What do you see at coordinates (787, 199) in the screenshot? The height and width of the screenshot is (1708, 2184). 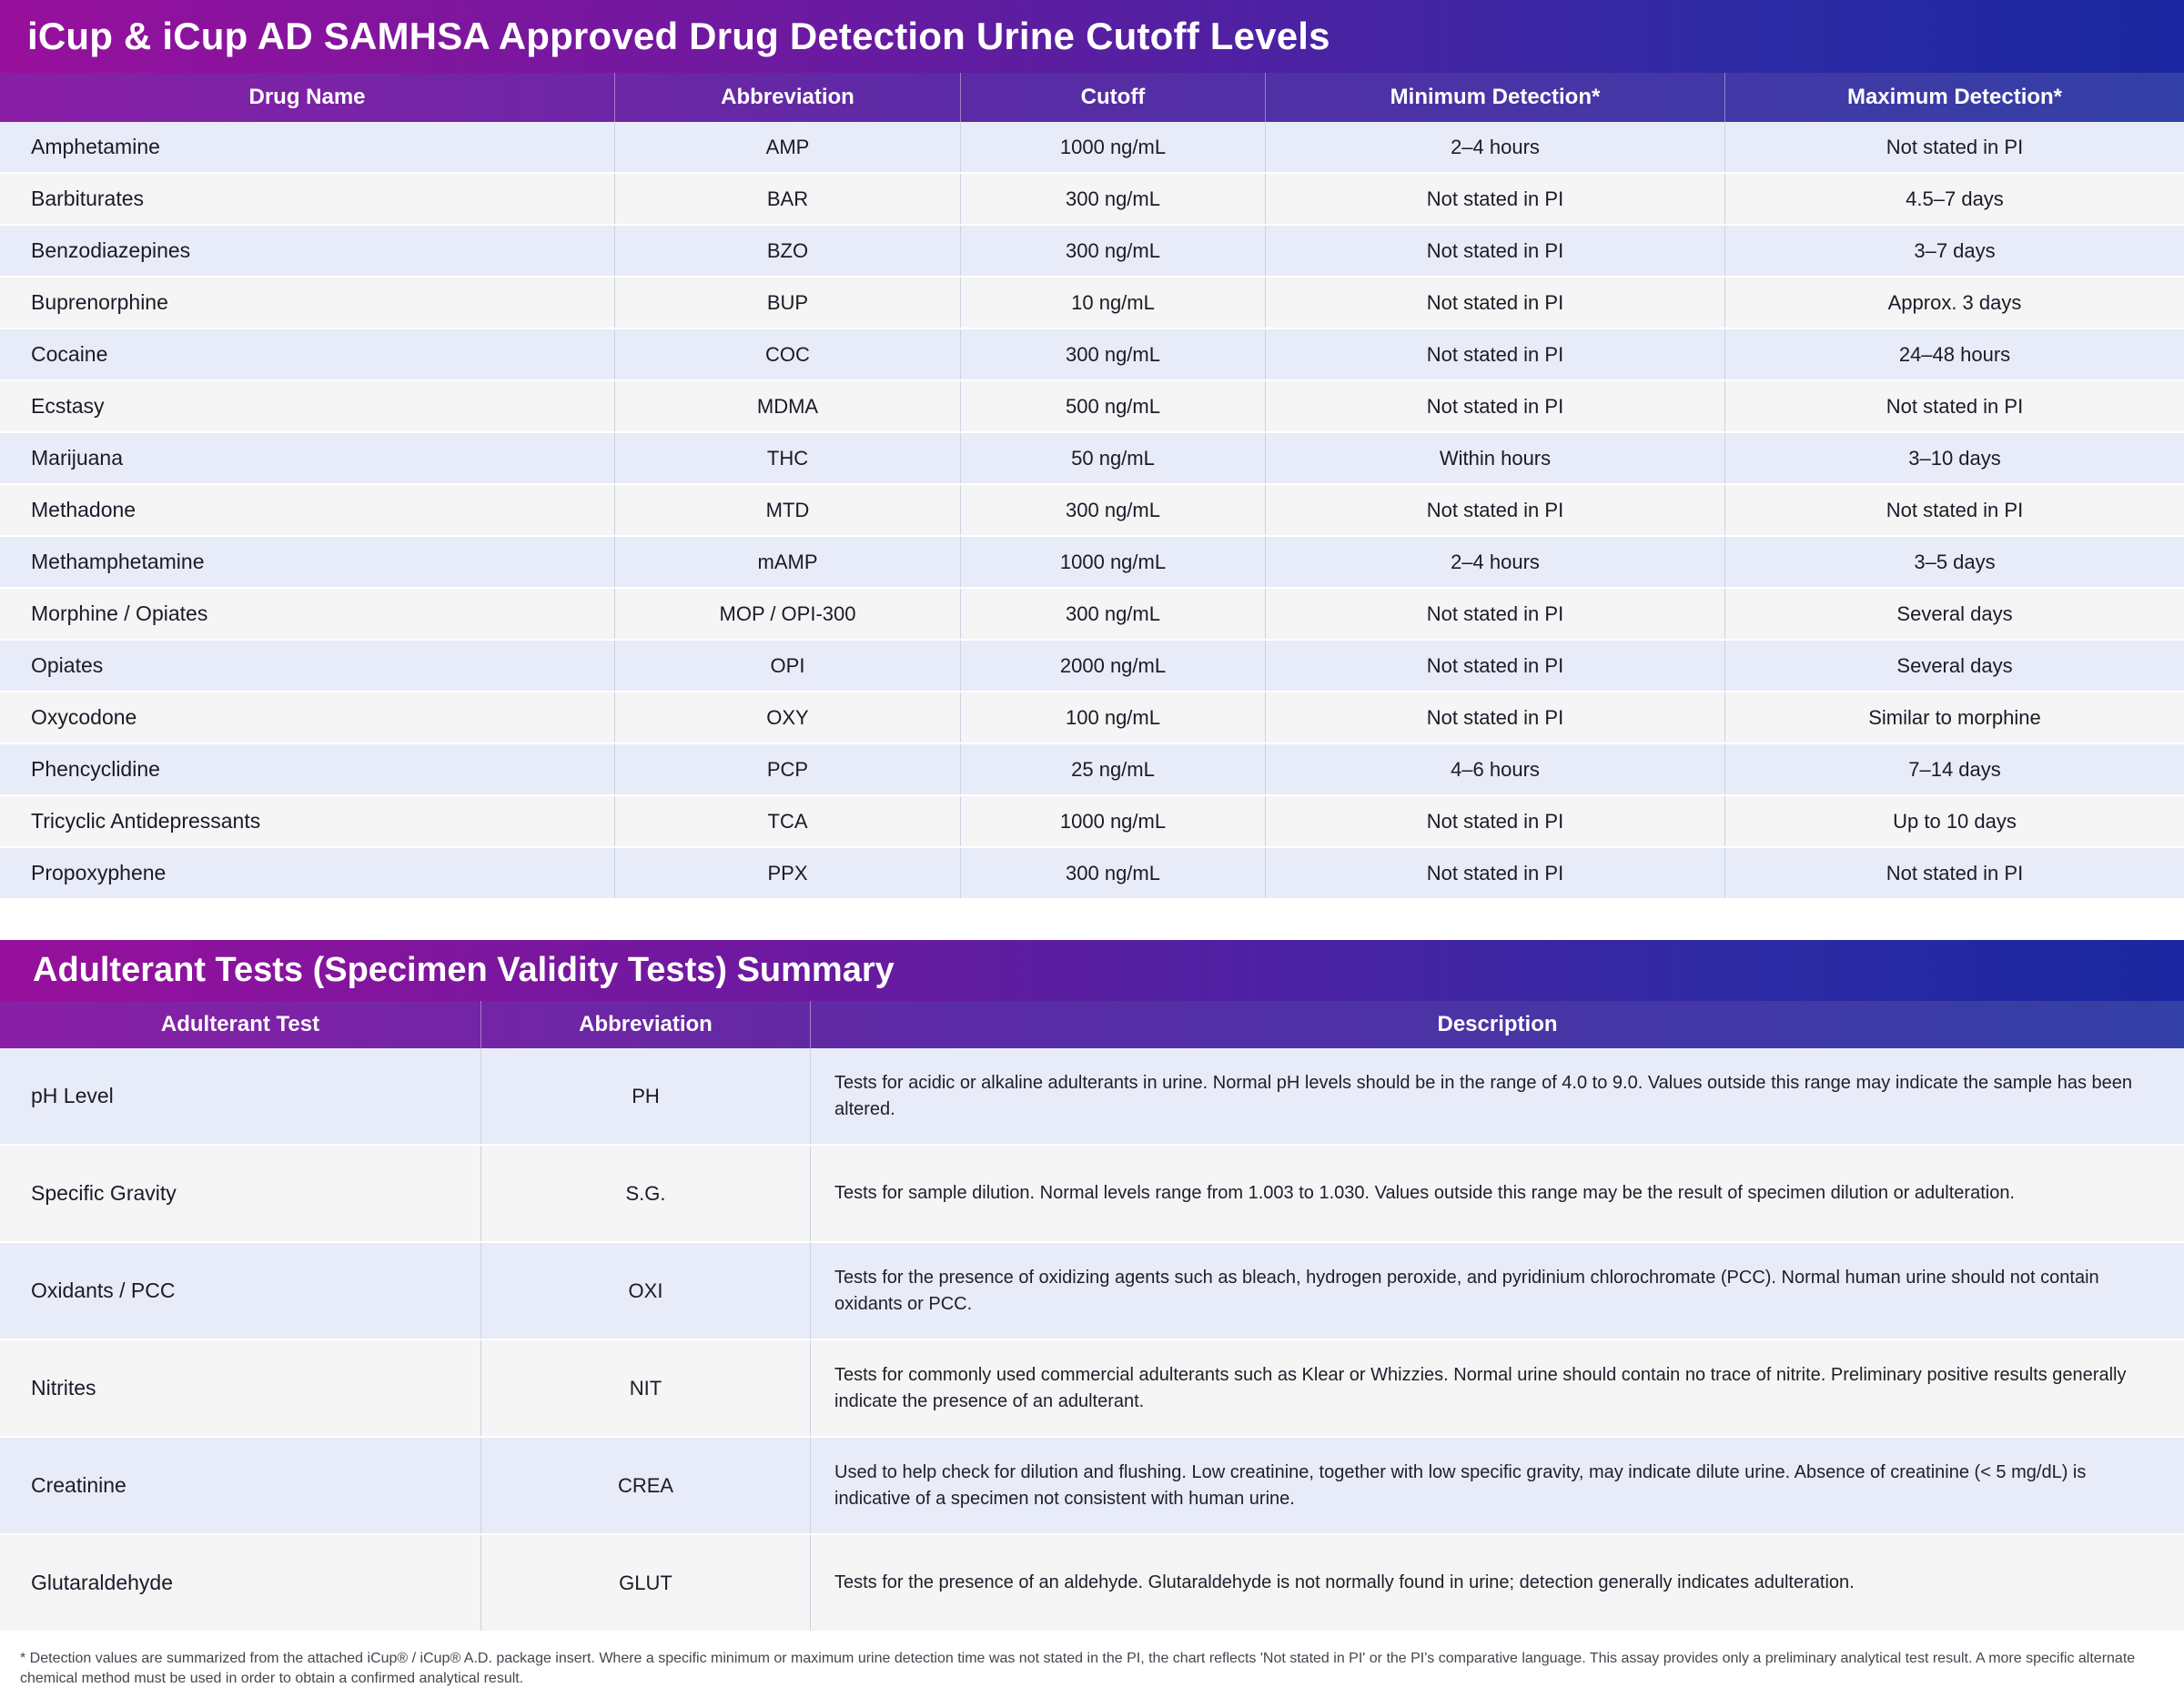 I see `abbreviation-cell: BAR` at bounding box center [787, 199].